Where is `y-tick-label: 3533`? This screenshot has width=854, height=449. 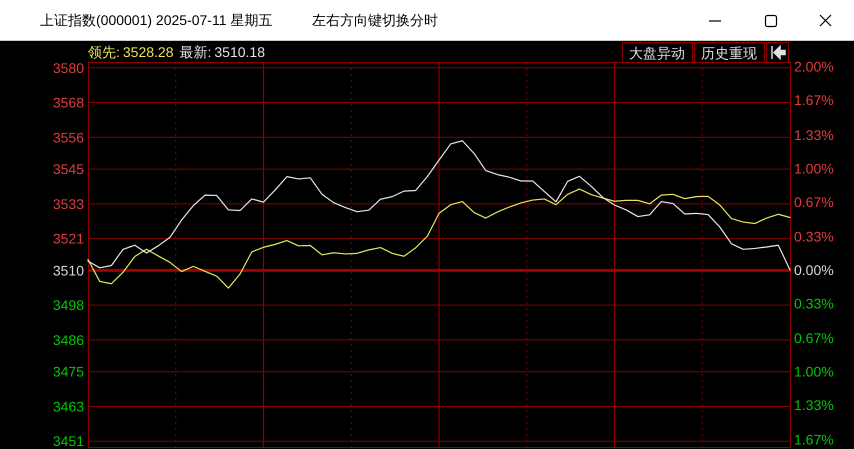 y-tick-label: 3533 is located at coordinates (68, 204).